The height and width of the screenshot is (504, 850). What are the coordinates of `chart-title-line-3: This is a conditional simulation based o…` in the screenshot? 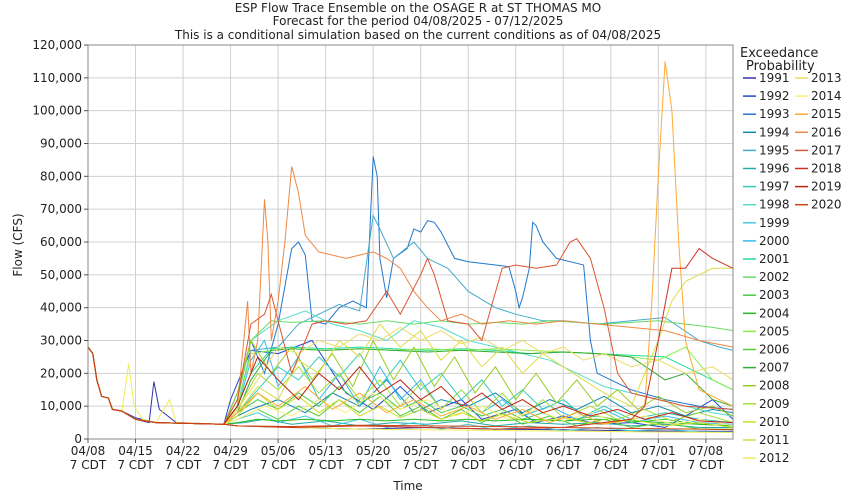 It's located at (417, 35).